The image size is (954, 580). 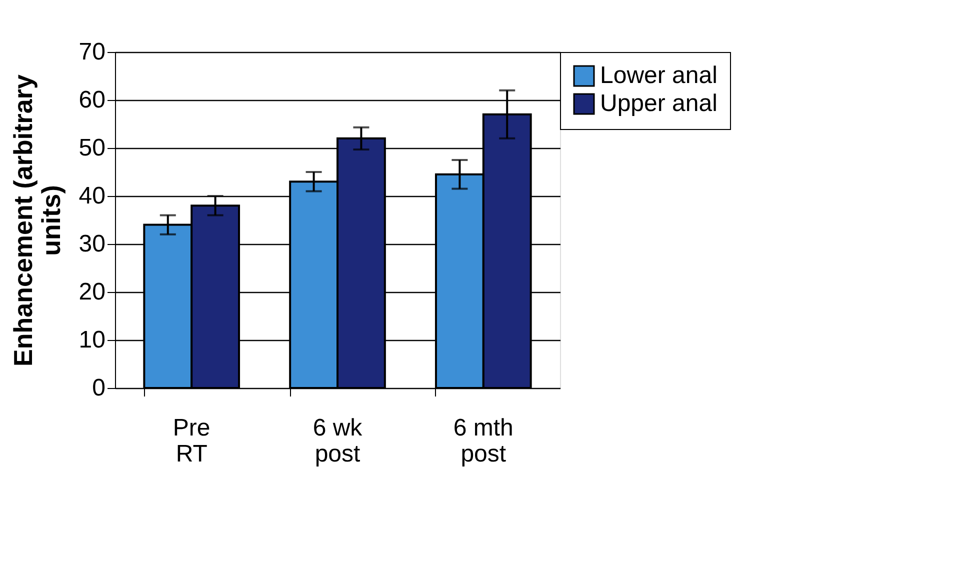 I want to click on x-tick-label: 6 mth post, so click(x=483, y=441).